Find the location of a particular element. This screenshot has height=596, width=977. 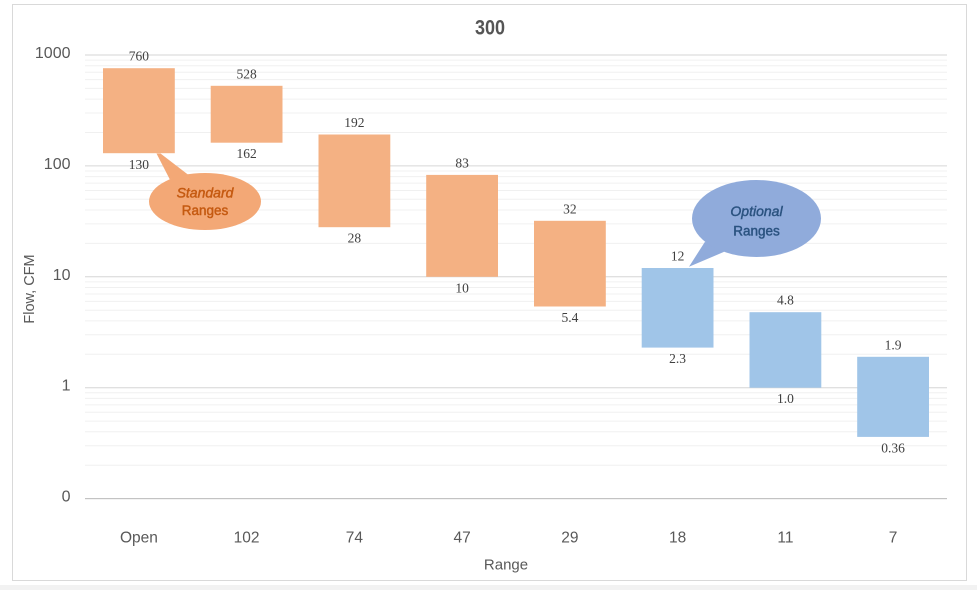

svg-text: 300 is located at coordinates (490, 27).